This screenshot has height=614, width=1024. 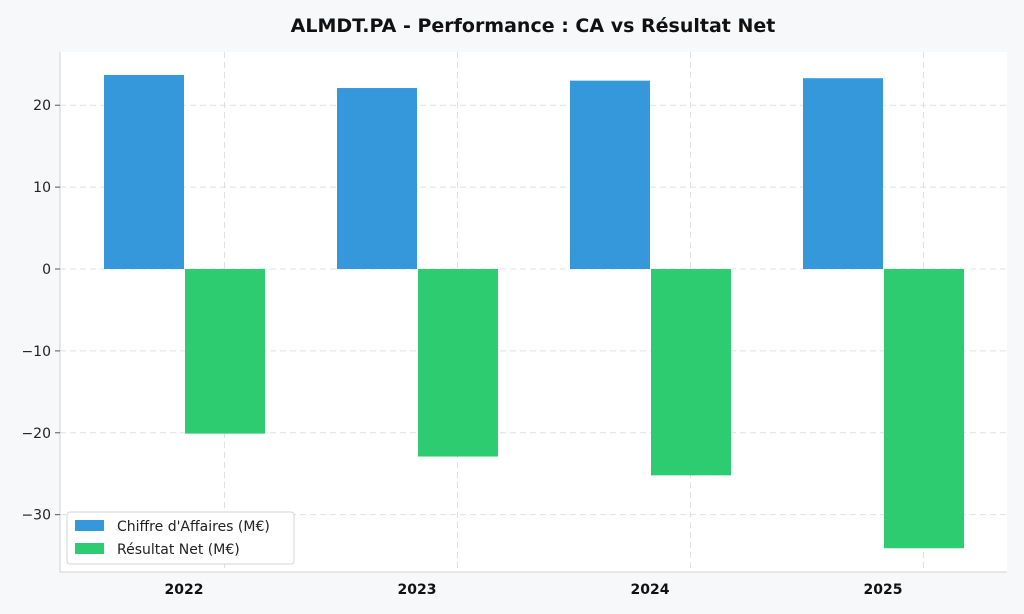 What do you see at coordinates (417, 590) in the screenshot?
I see `x-tick-label: 2023` at bounding box center [417, 590].